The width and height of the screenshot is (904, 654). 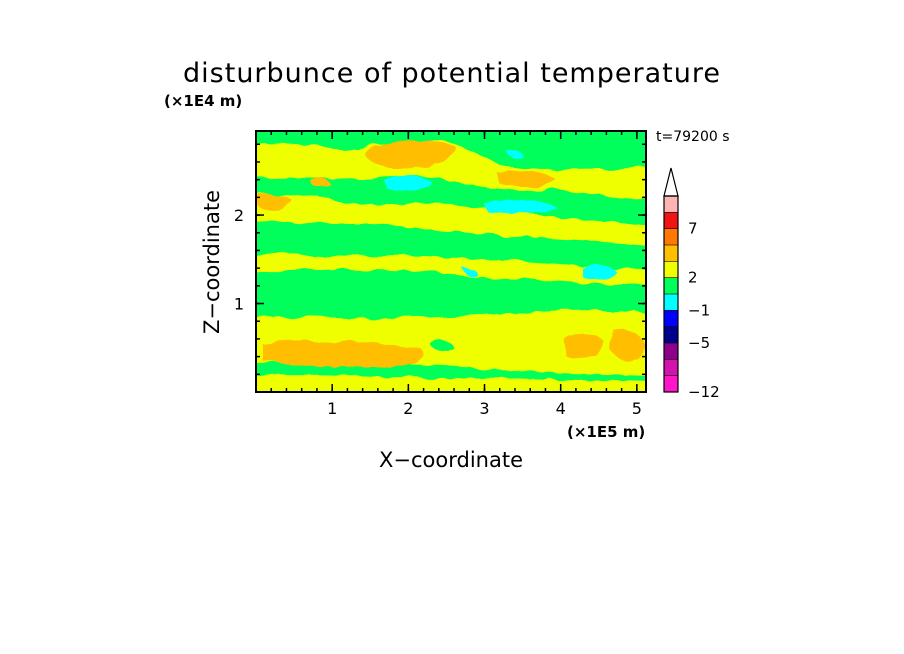 What do you see at coordinates (239, 304) in the screenshot?
I see `y-tick-label: 1` at bounding box center [239, 304].